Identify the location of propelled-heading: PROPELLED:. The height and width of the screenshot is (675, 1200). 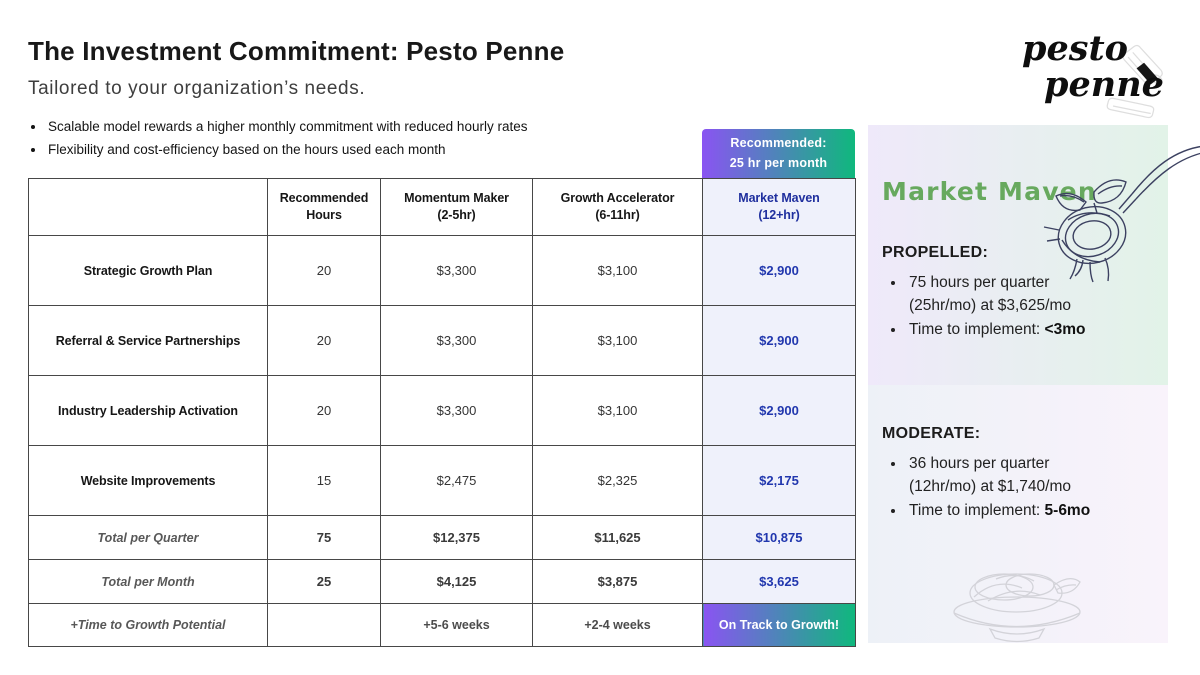
(935, 252).